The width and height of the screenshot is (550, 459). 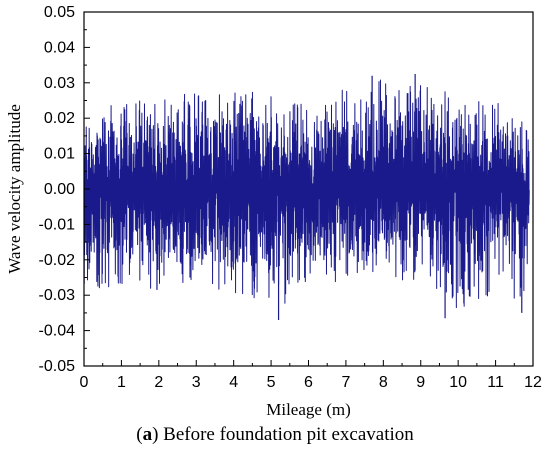 I want to click on y-tick-label: -0.02, so click(x=57, y=260).